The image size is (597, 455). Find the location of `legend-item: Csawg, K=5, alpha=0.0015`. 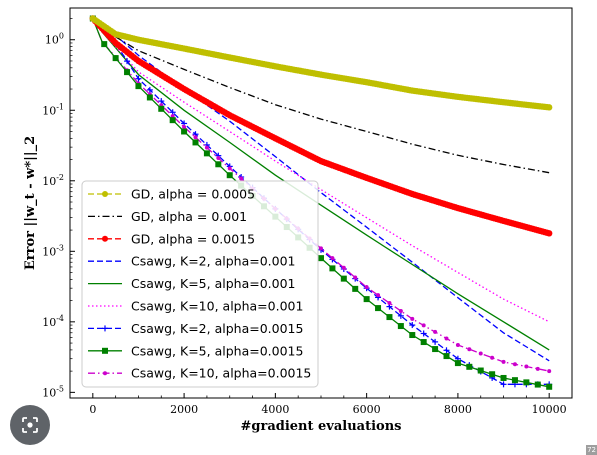

legend-item: Csawg, K=5, alpha=0.0015 is located at coordinates (195, 350).